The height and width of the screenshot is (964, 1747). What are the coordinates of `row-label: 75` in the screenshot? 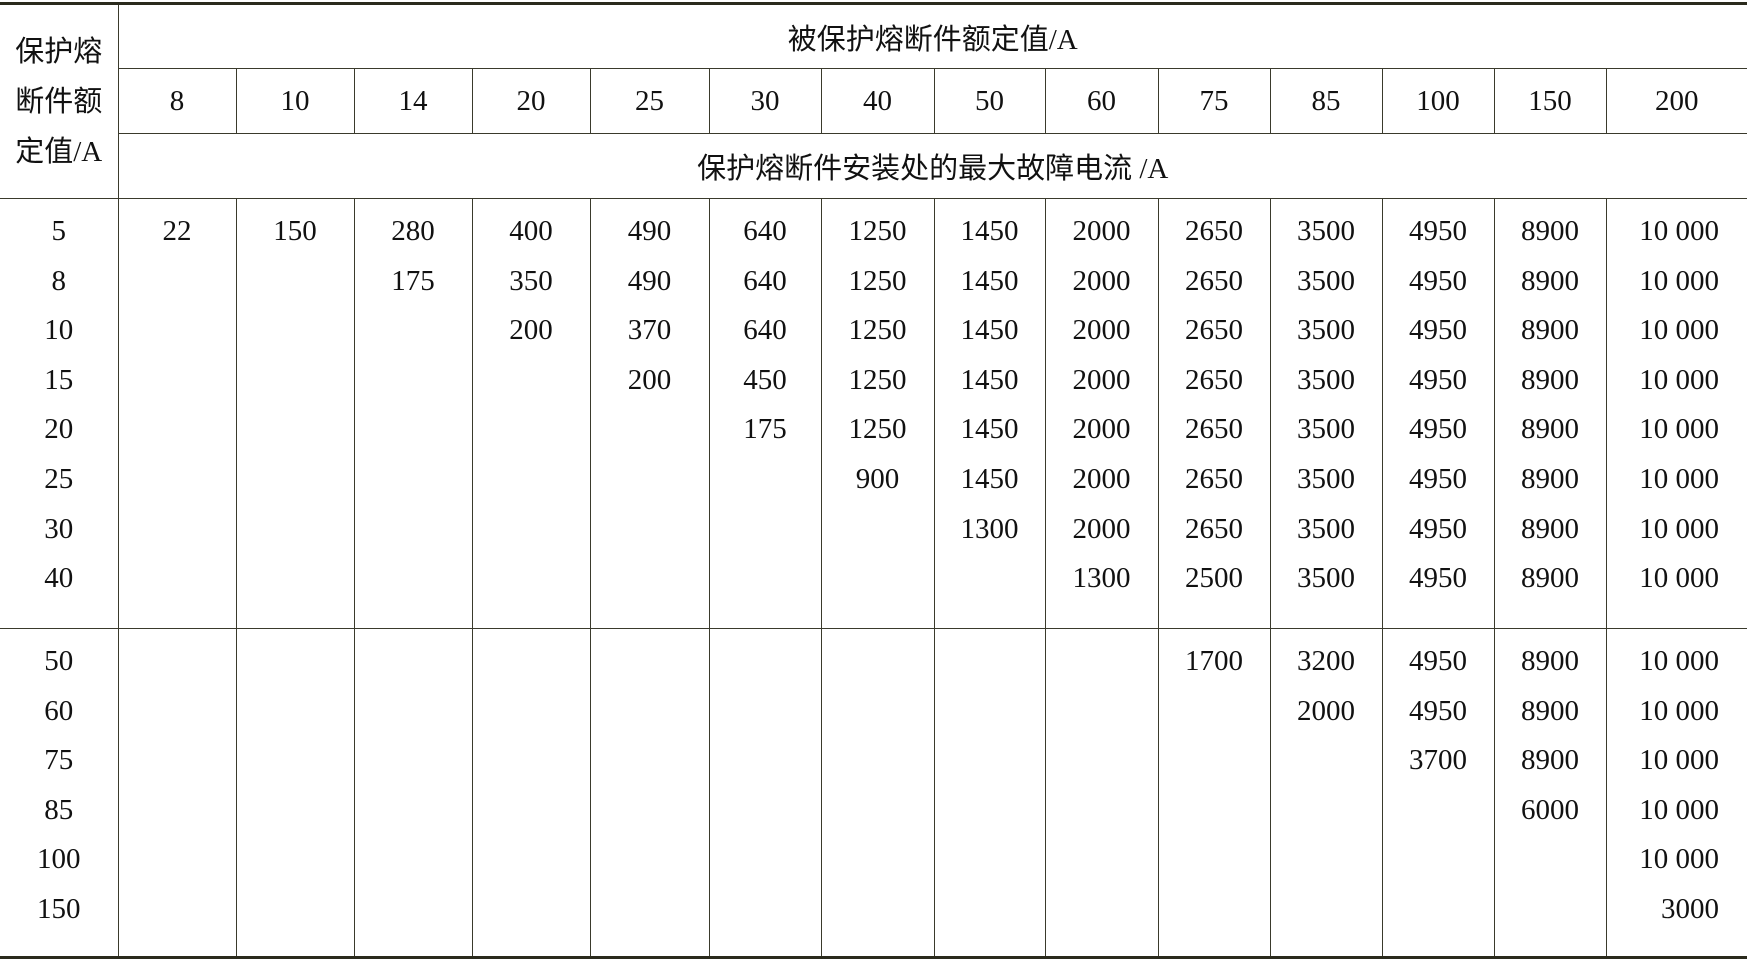 It's located at (59, 760).